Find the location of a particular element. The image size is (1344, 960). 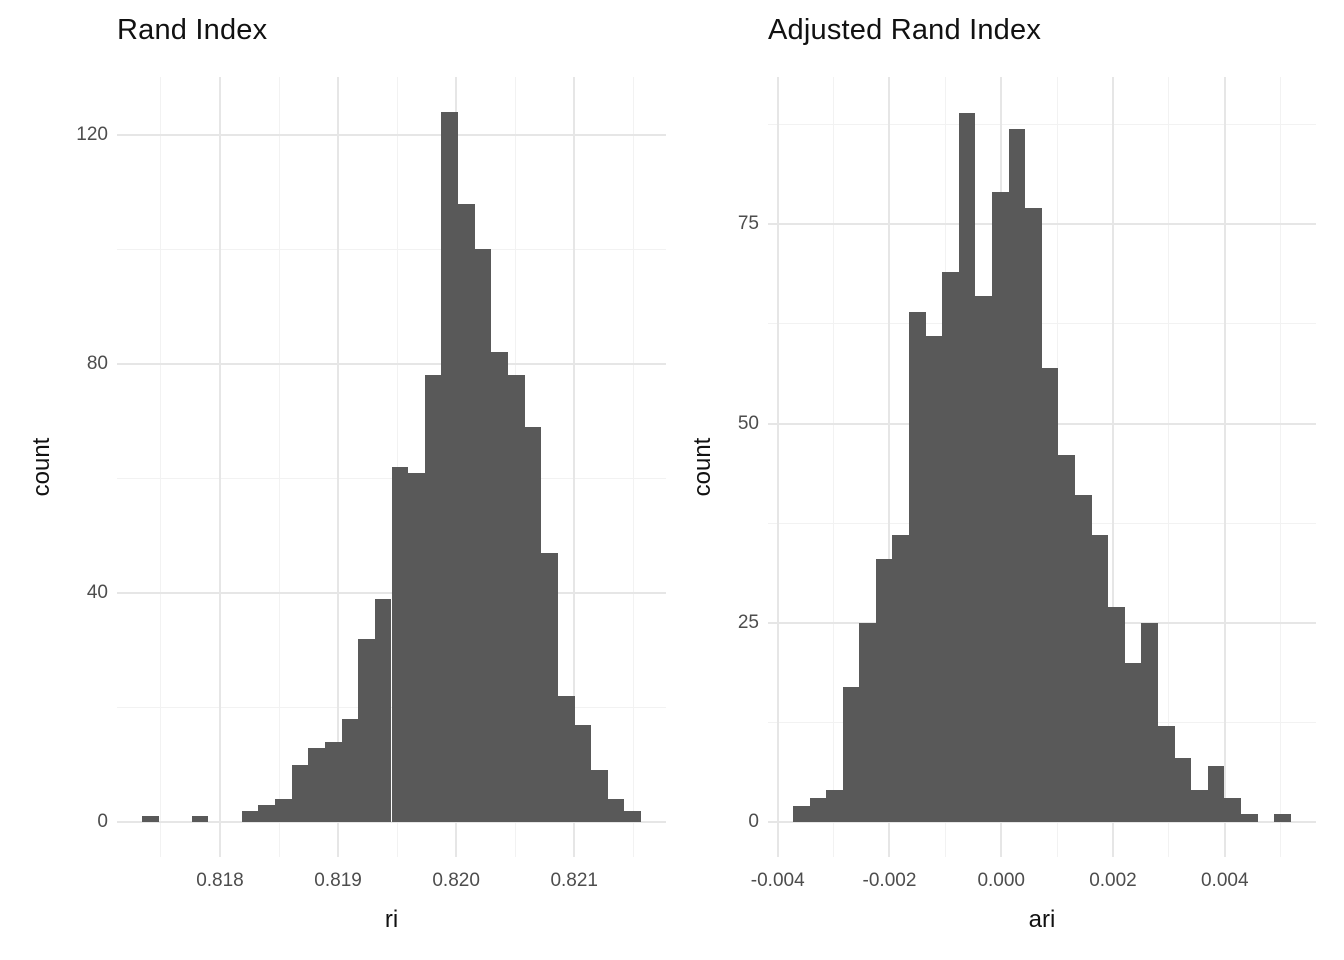

plot-title-rand-index: Rand Index is located at coordinates (192, 30).